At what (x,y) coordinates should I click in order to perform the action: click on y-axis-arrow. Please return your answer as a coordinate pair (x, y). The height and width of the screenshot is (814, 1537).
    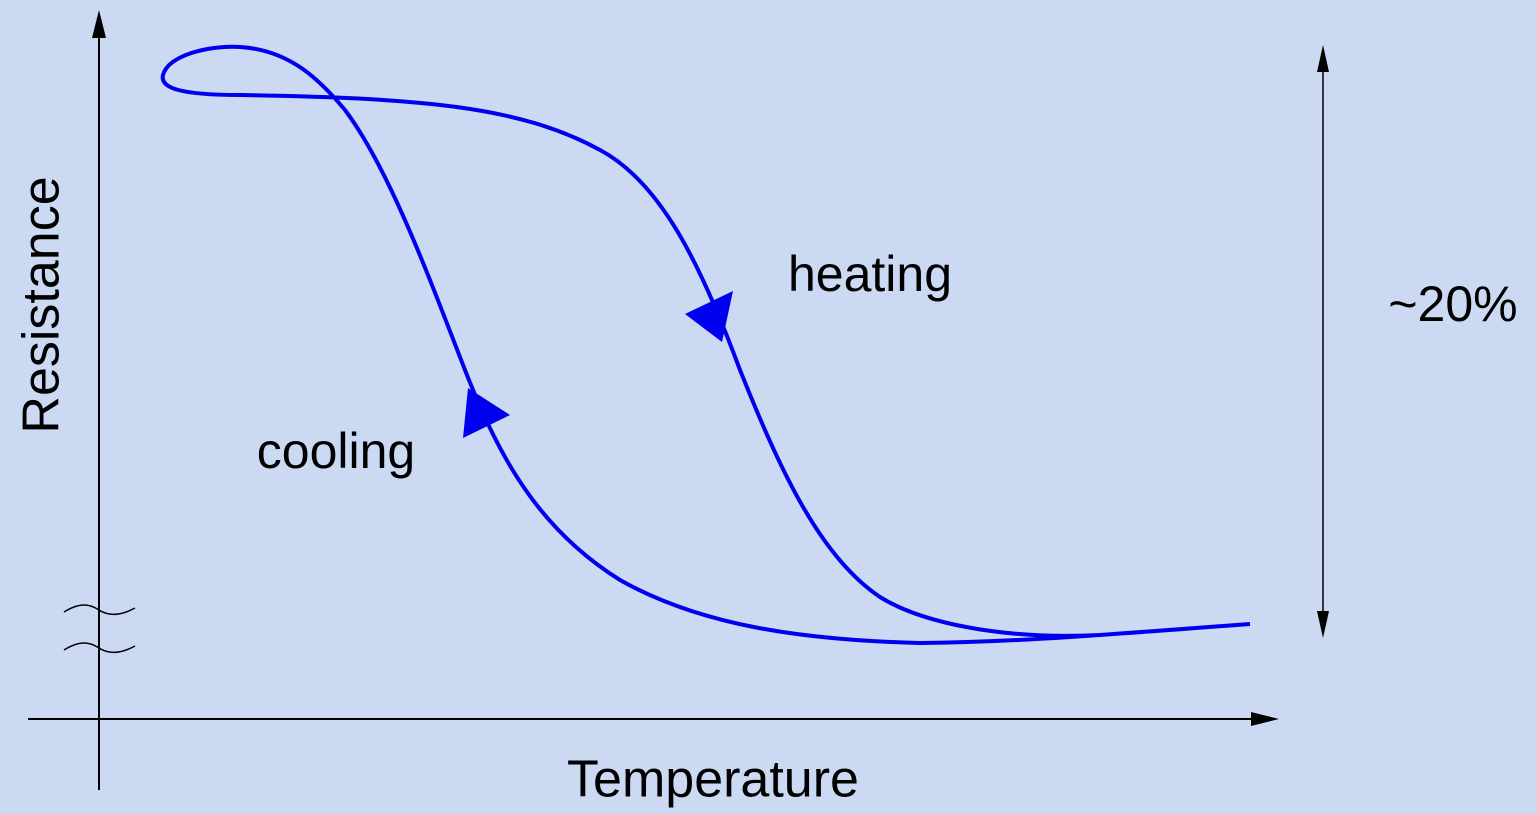
    Looking at the image, I should click on (99, 24).